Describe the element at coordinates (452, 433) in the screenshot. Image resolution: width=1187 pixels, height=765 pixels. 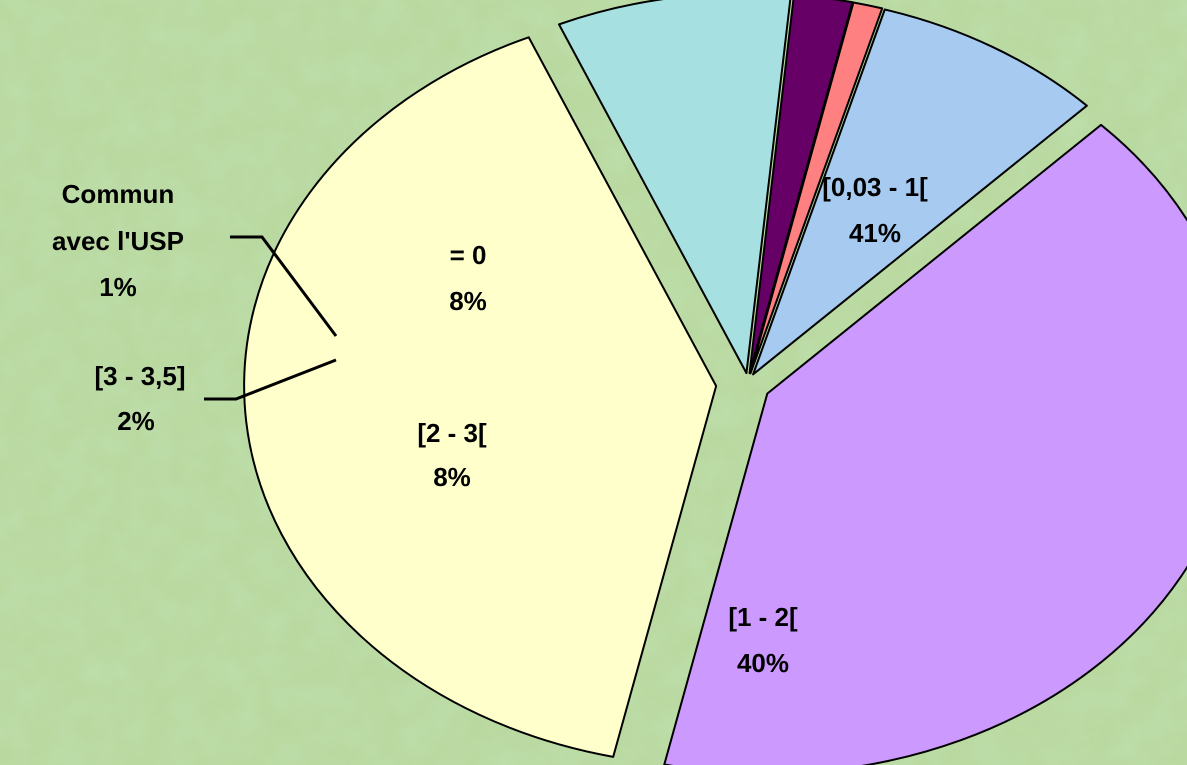
I see `slice-label-2-3: [2 - 3[` at that location.